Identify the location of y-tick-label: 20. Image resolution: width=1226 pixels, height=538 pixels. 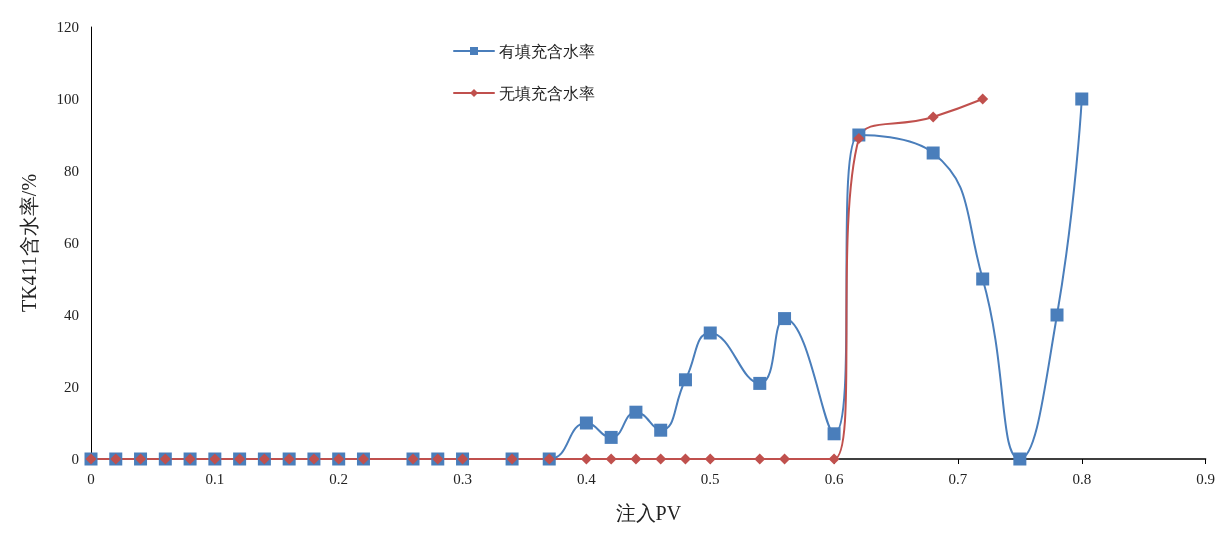
(71, 387).